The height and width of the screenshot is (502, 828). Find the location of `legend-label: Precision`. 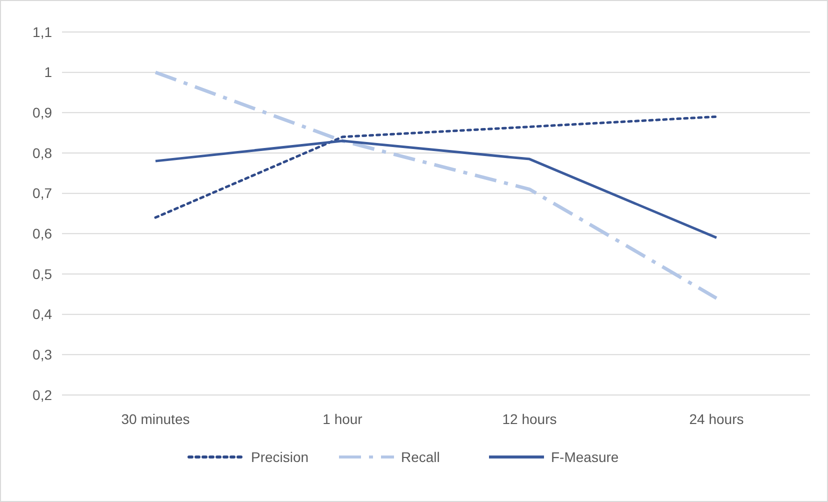

legend-label: Precision is located at coordinates (280, 456).